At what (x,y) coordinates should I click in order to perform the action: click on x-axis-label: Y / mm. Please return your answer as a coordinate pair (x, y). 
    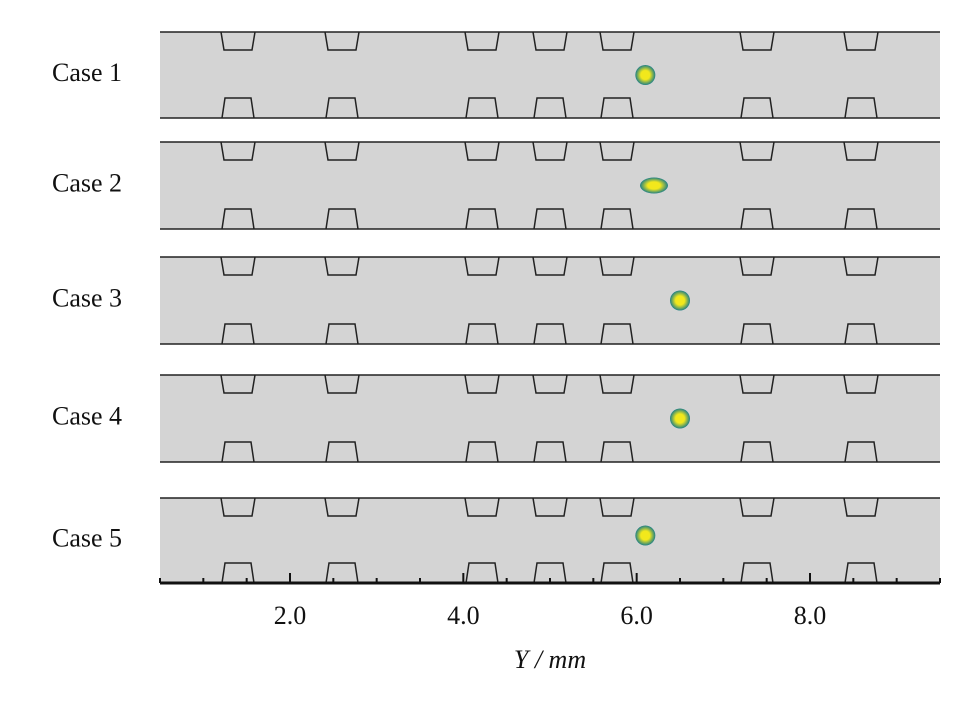
    Looking at the image, I should click on (550, 659).